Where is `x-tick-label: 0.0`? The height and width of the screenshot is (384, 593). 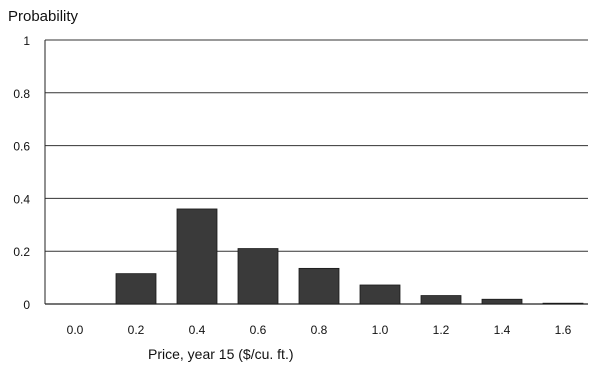
x-tick-label: 0.0 is located at coordinates (75, 330).